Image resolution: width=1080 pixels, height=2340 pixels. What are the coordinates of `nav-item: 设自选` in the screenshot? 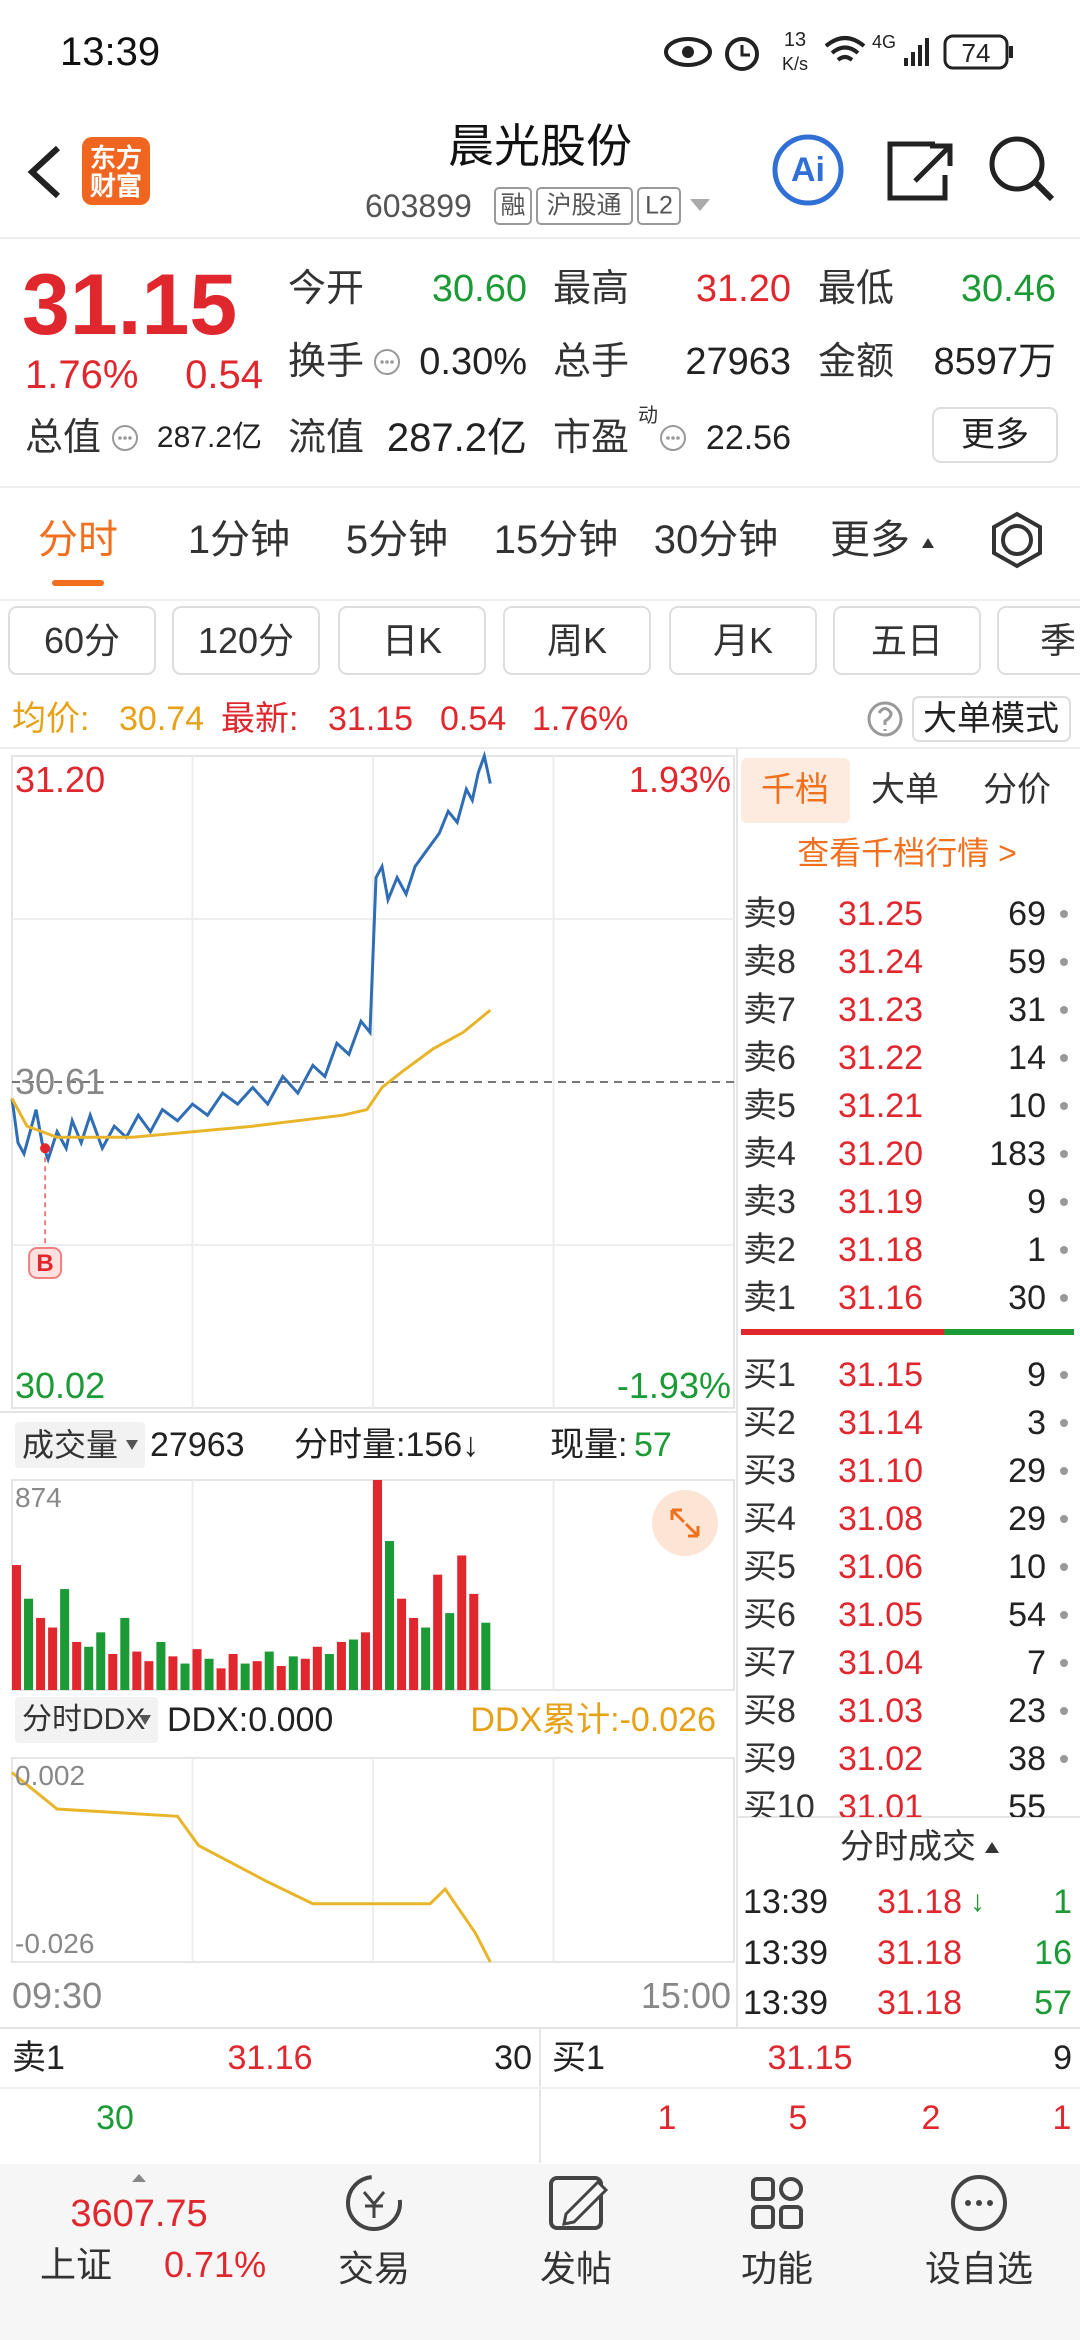 It's located at (979, 2268).